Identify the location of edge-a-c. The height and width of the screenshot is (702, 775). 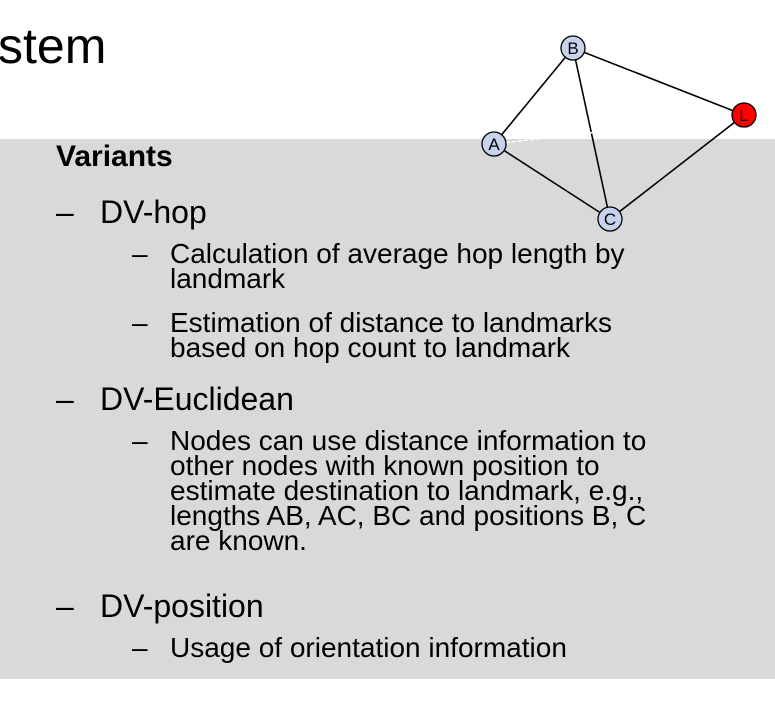
(552, 181).